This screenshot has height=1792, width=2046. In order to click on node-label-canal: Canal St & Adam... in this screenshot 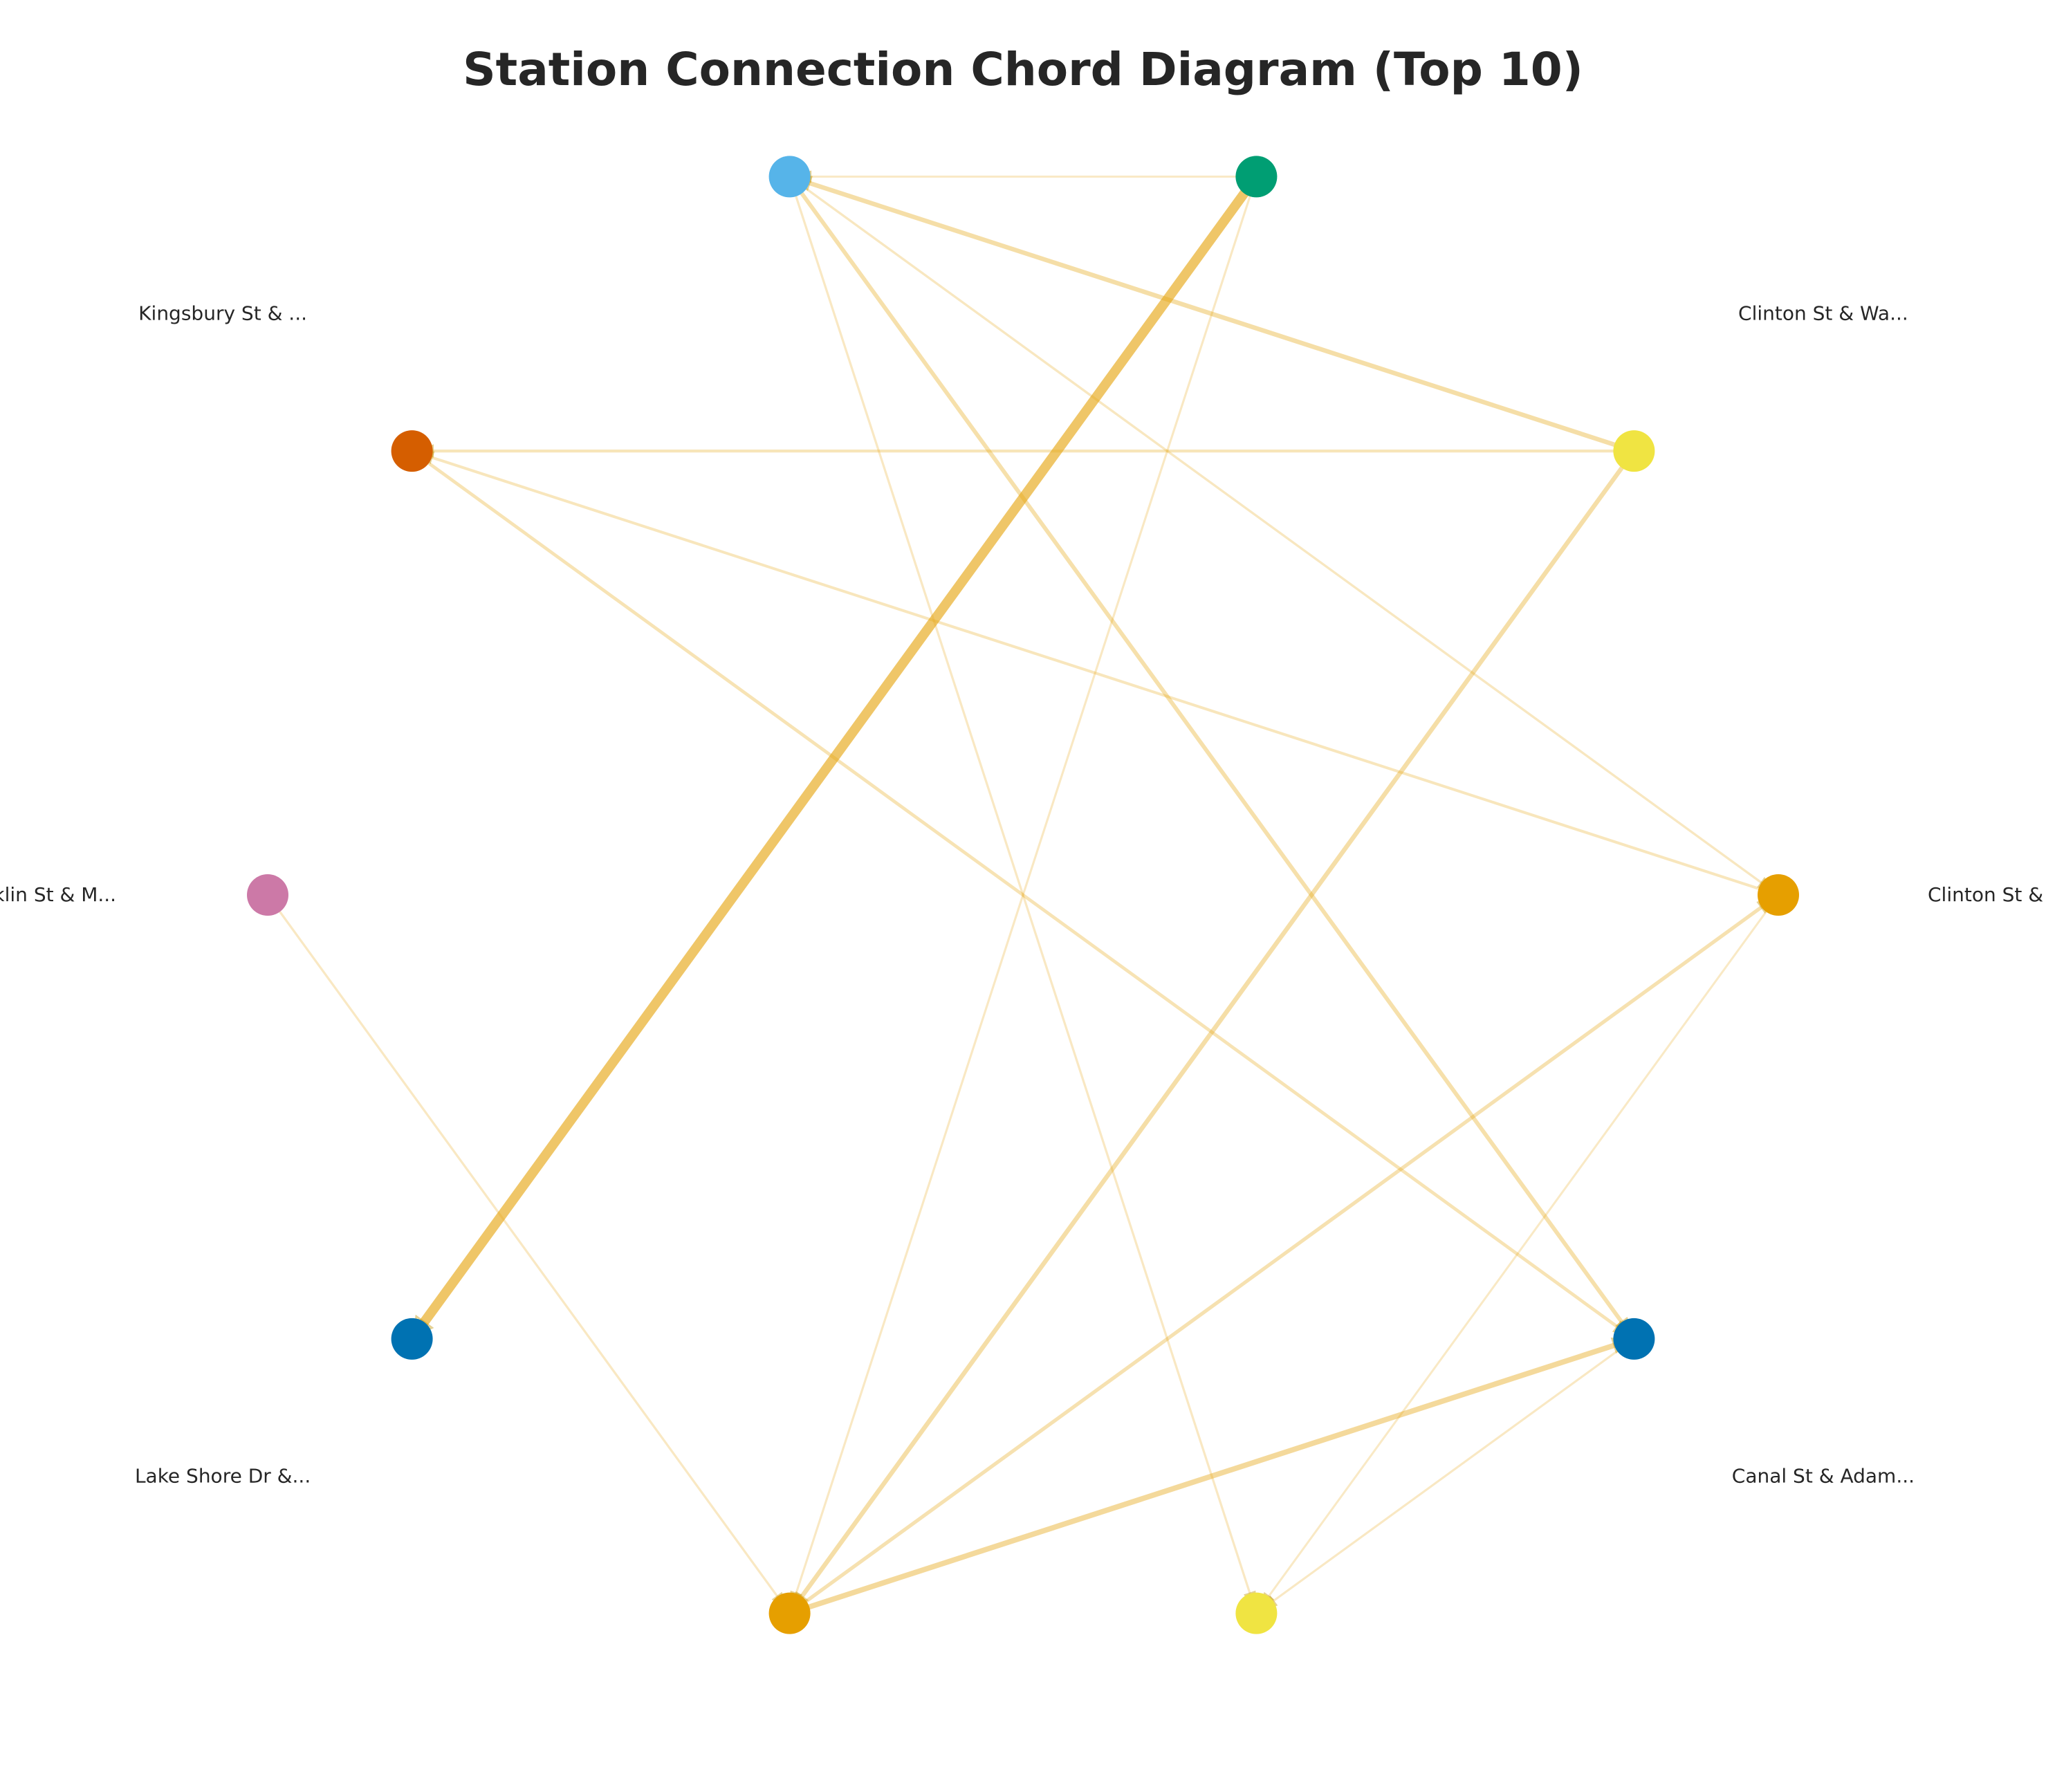, I will do `click(1824, 1477)`.